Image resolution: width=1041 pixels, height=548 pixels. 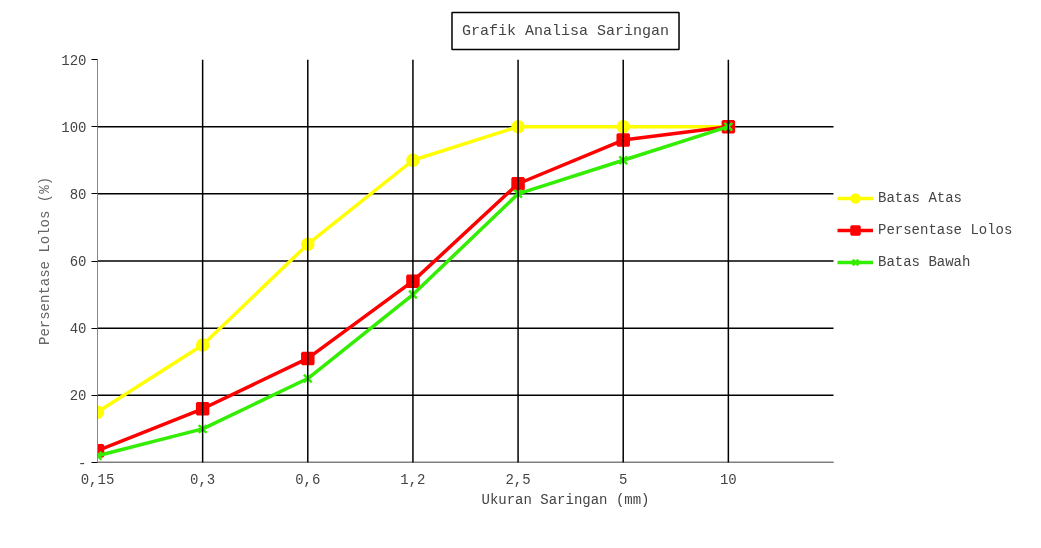 I want to click on x-tick-label: 0,6, so click(x=308, y=479).